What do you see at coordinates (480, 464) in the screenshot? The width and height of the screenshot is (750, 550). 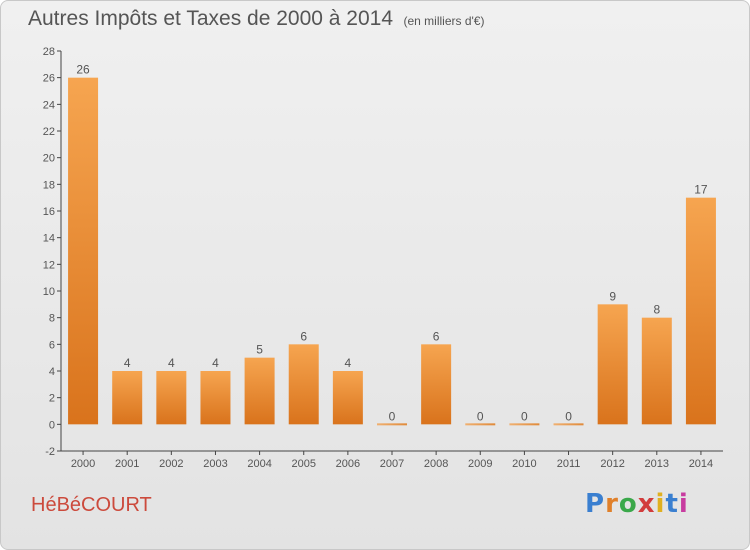 I see `x-tick-label: 2009` at bounding box center [480, 464].